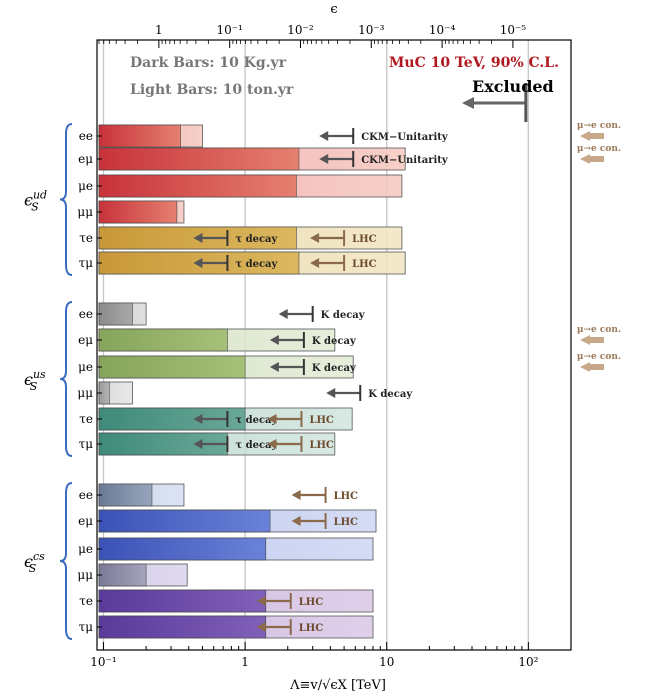 Image resolution: width=646 pixels, height=696 pixels. What do you see at coordinates (86, 419) in the screenshot?
I see `row-label-1-4: τe` at bounding box center [86, 419].